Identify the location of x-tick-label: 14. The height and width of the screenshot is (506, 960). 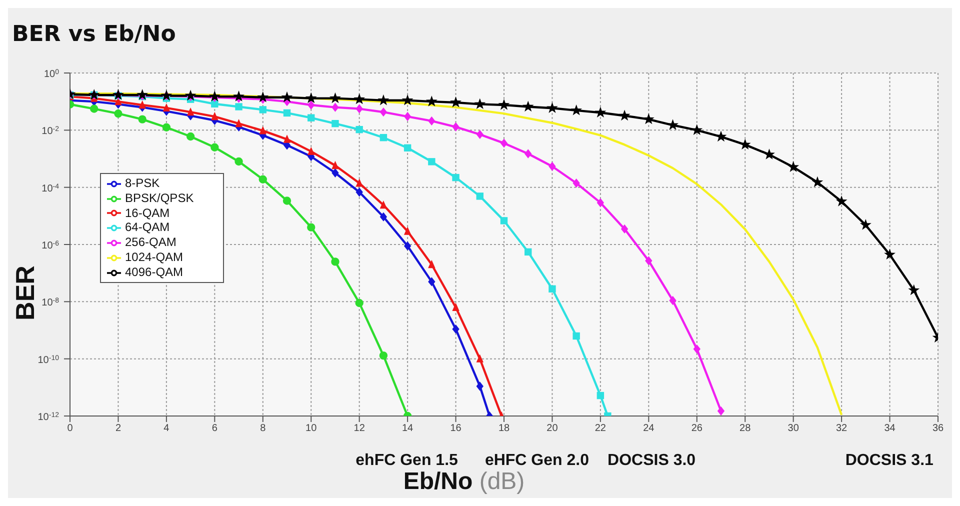
(408, 428).